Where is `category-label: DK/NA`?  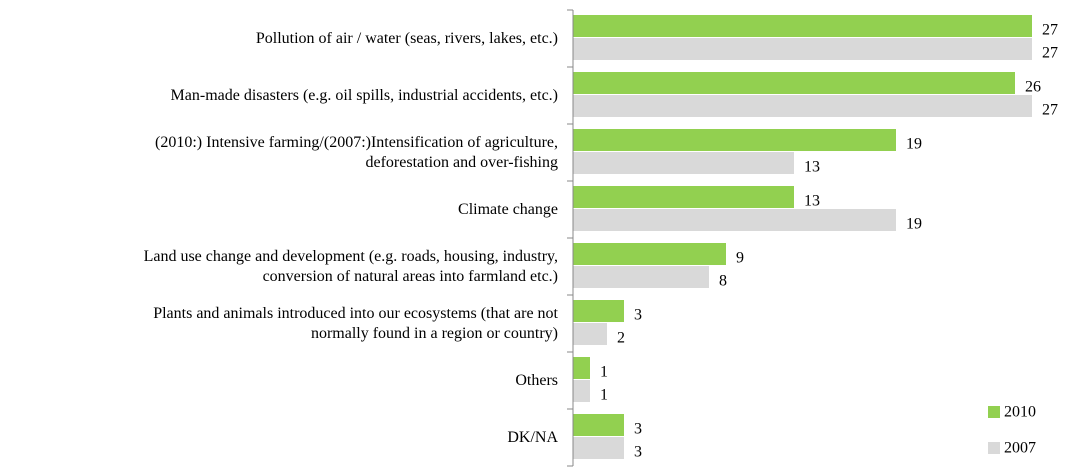
category-label: DK/NA is located at coordinates (532, 437).